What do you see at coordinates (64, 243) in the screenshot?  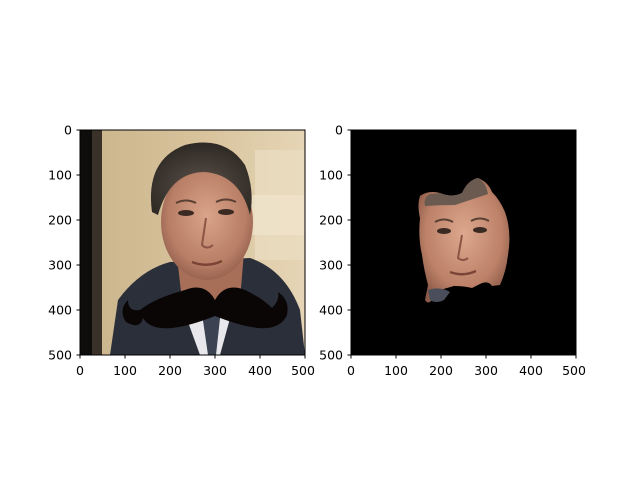 I see `left-y-axis: 0 100 200 300 400 500` at bounding box center [64, 243].